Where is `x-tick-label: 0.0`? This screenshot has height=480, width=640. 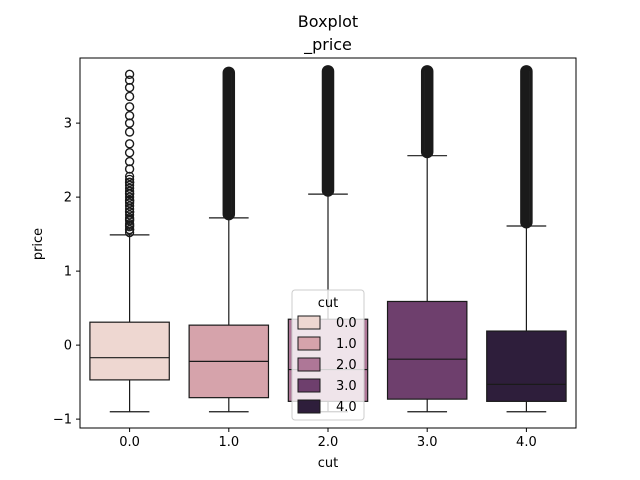
x-tick-label: 0.0 is located at coordinates (129, 442).